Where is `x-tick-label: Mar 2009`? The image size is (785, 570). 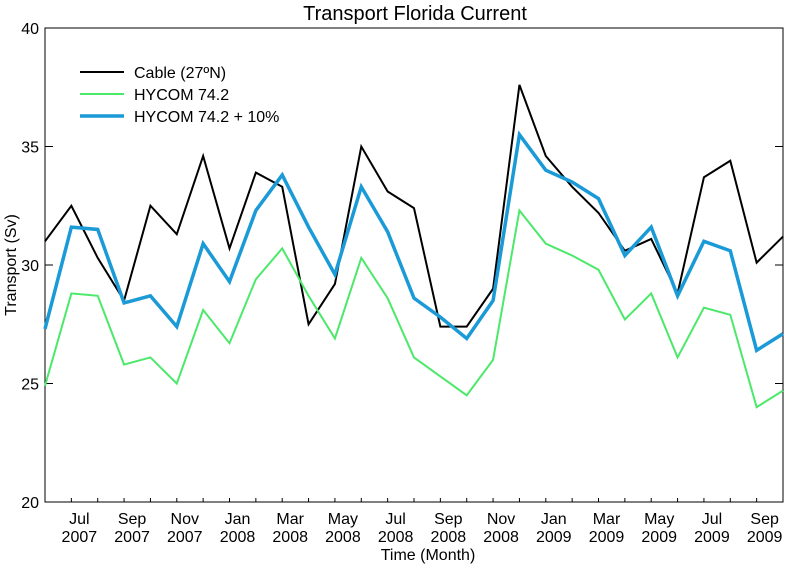
x-tick-label: Mar 2009 is located at coordinates (607, 528).